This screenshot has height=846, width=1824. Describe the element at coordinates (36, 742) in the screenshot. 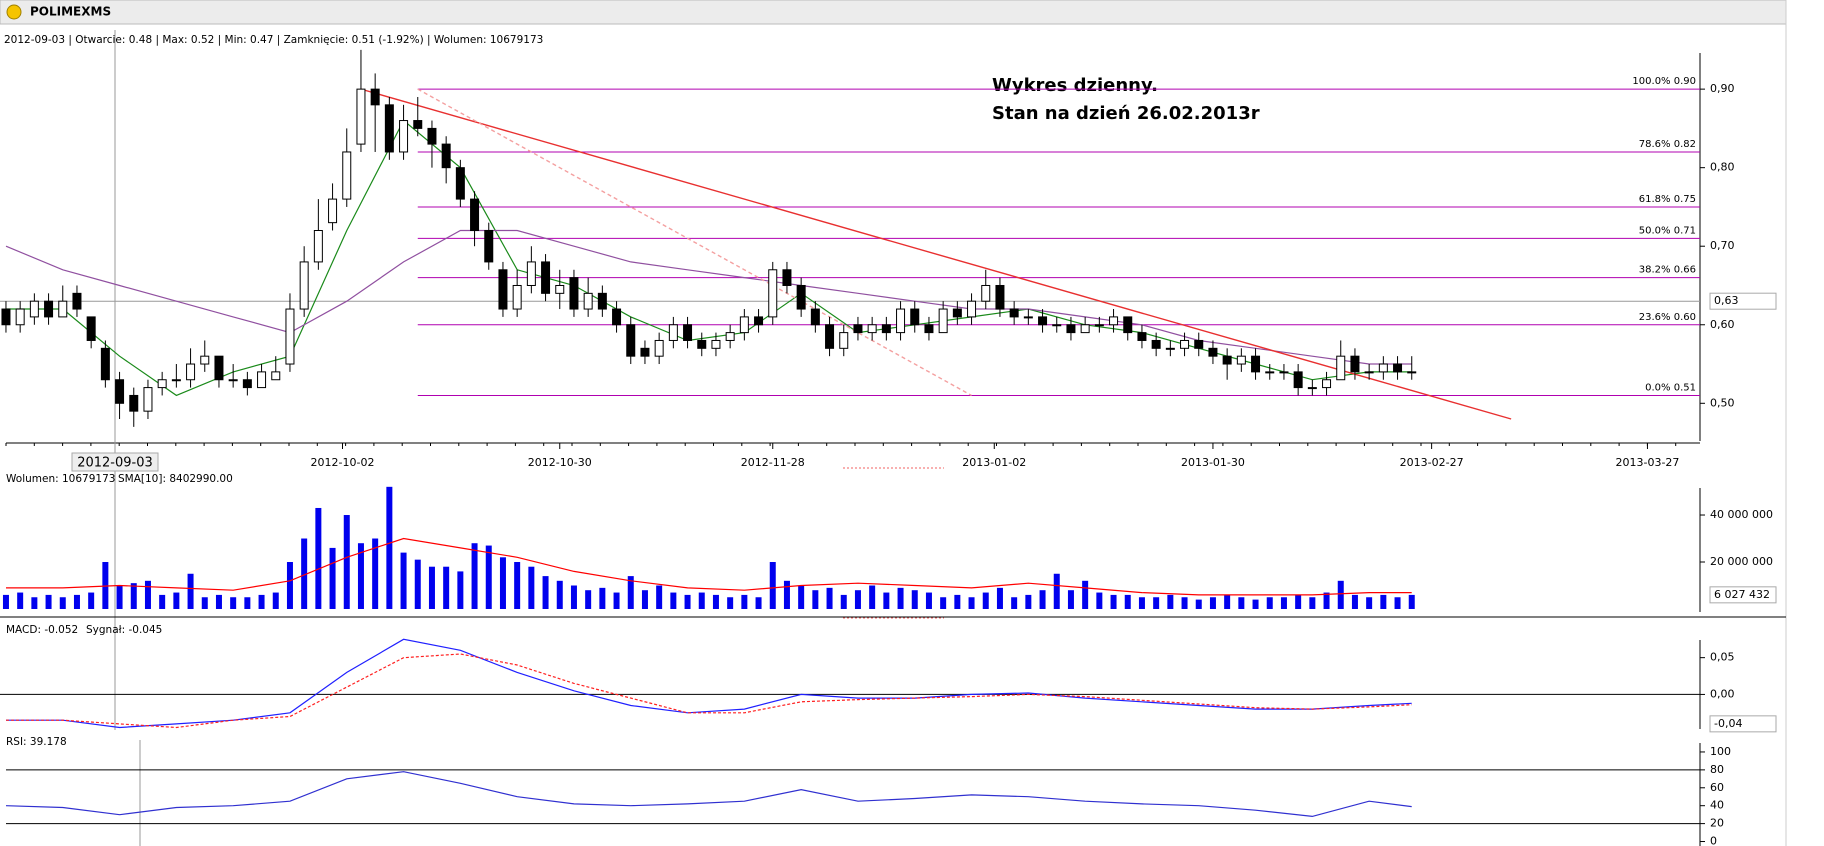

I see `legend-entry: RSI: 39.178` at that location.